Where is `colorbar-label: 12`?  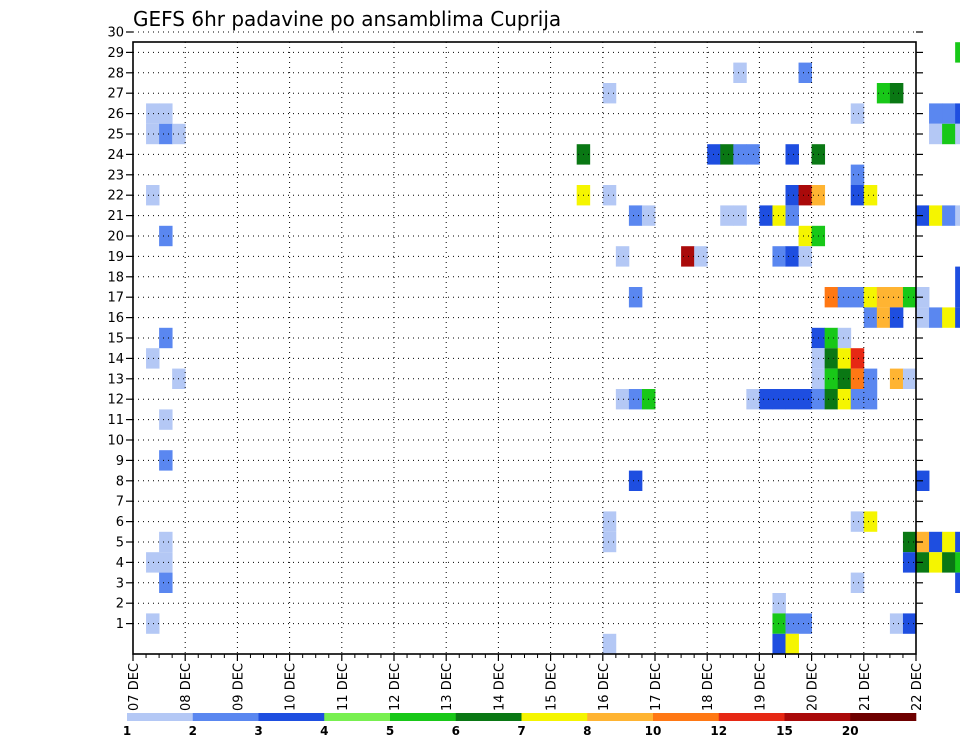 colorbar-label: 12 is located at coordinates (718, 731).